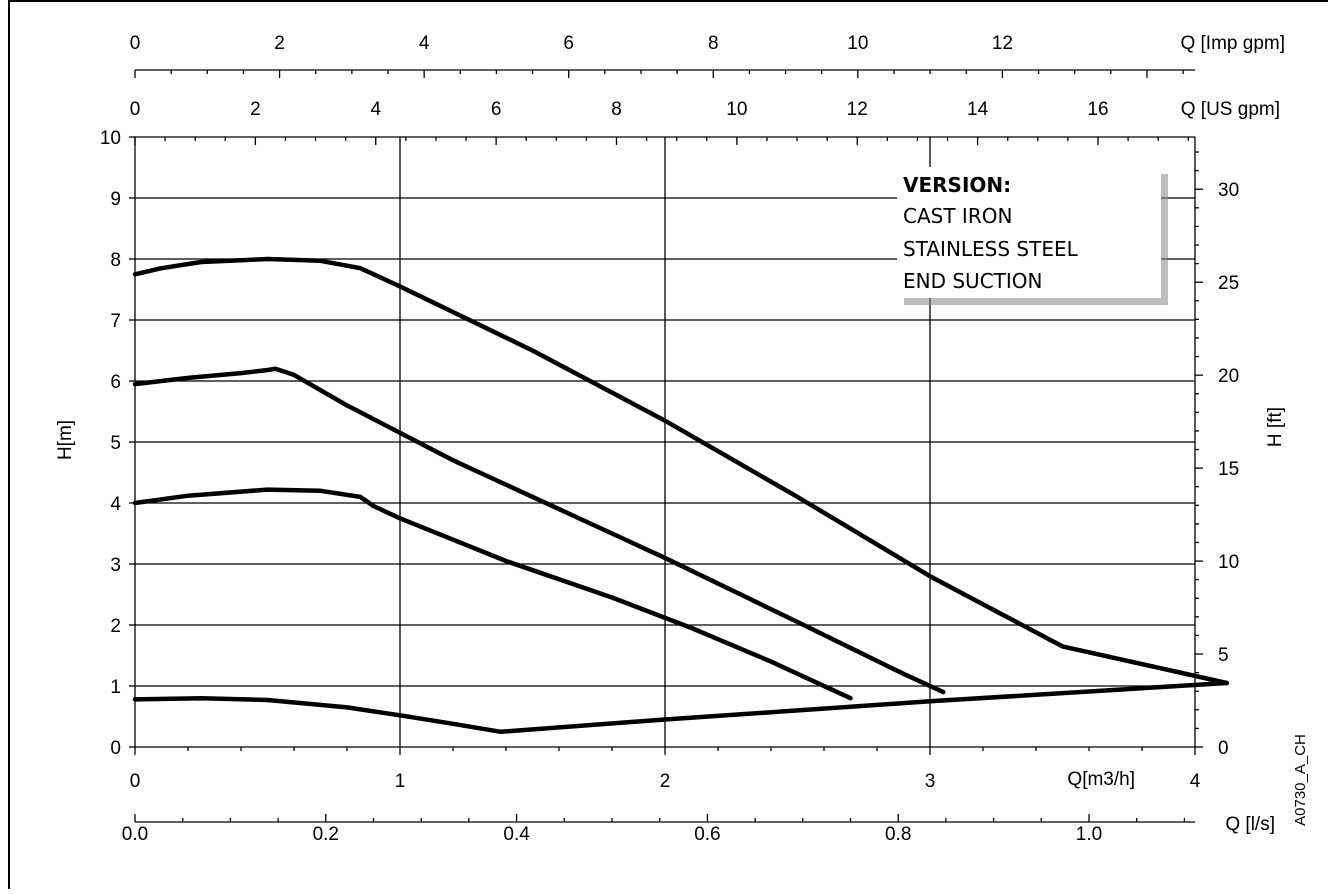  I want to click on ls-tick-label: 0.4, so click(516, 834).